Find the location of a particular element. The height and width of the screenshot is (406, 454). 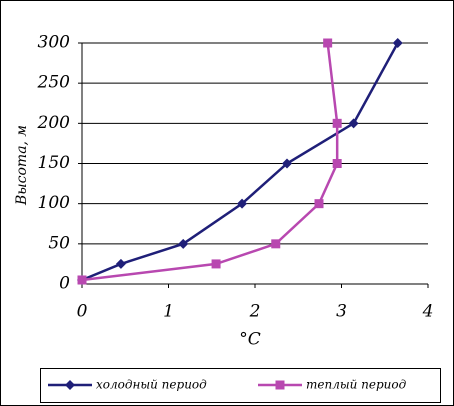

legend-box is located at coordinates (240, 385).